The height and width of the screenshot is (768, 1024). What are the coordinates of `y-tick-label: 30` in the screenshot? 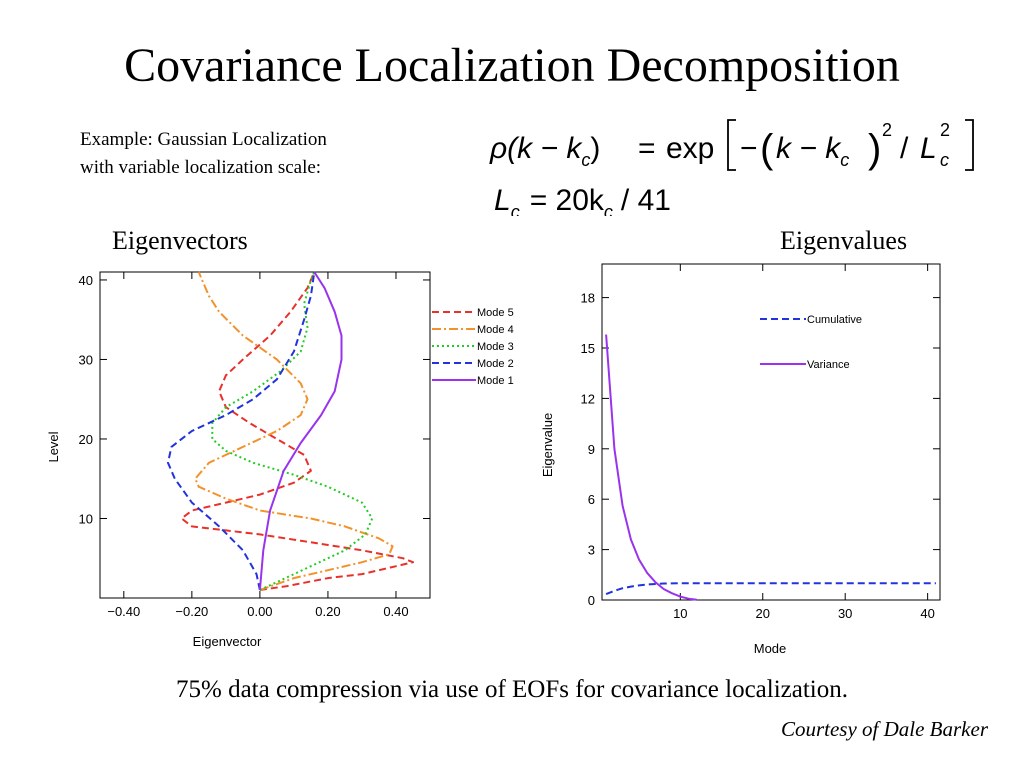 It's located at (86, 359).